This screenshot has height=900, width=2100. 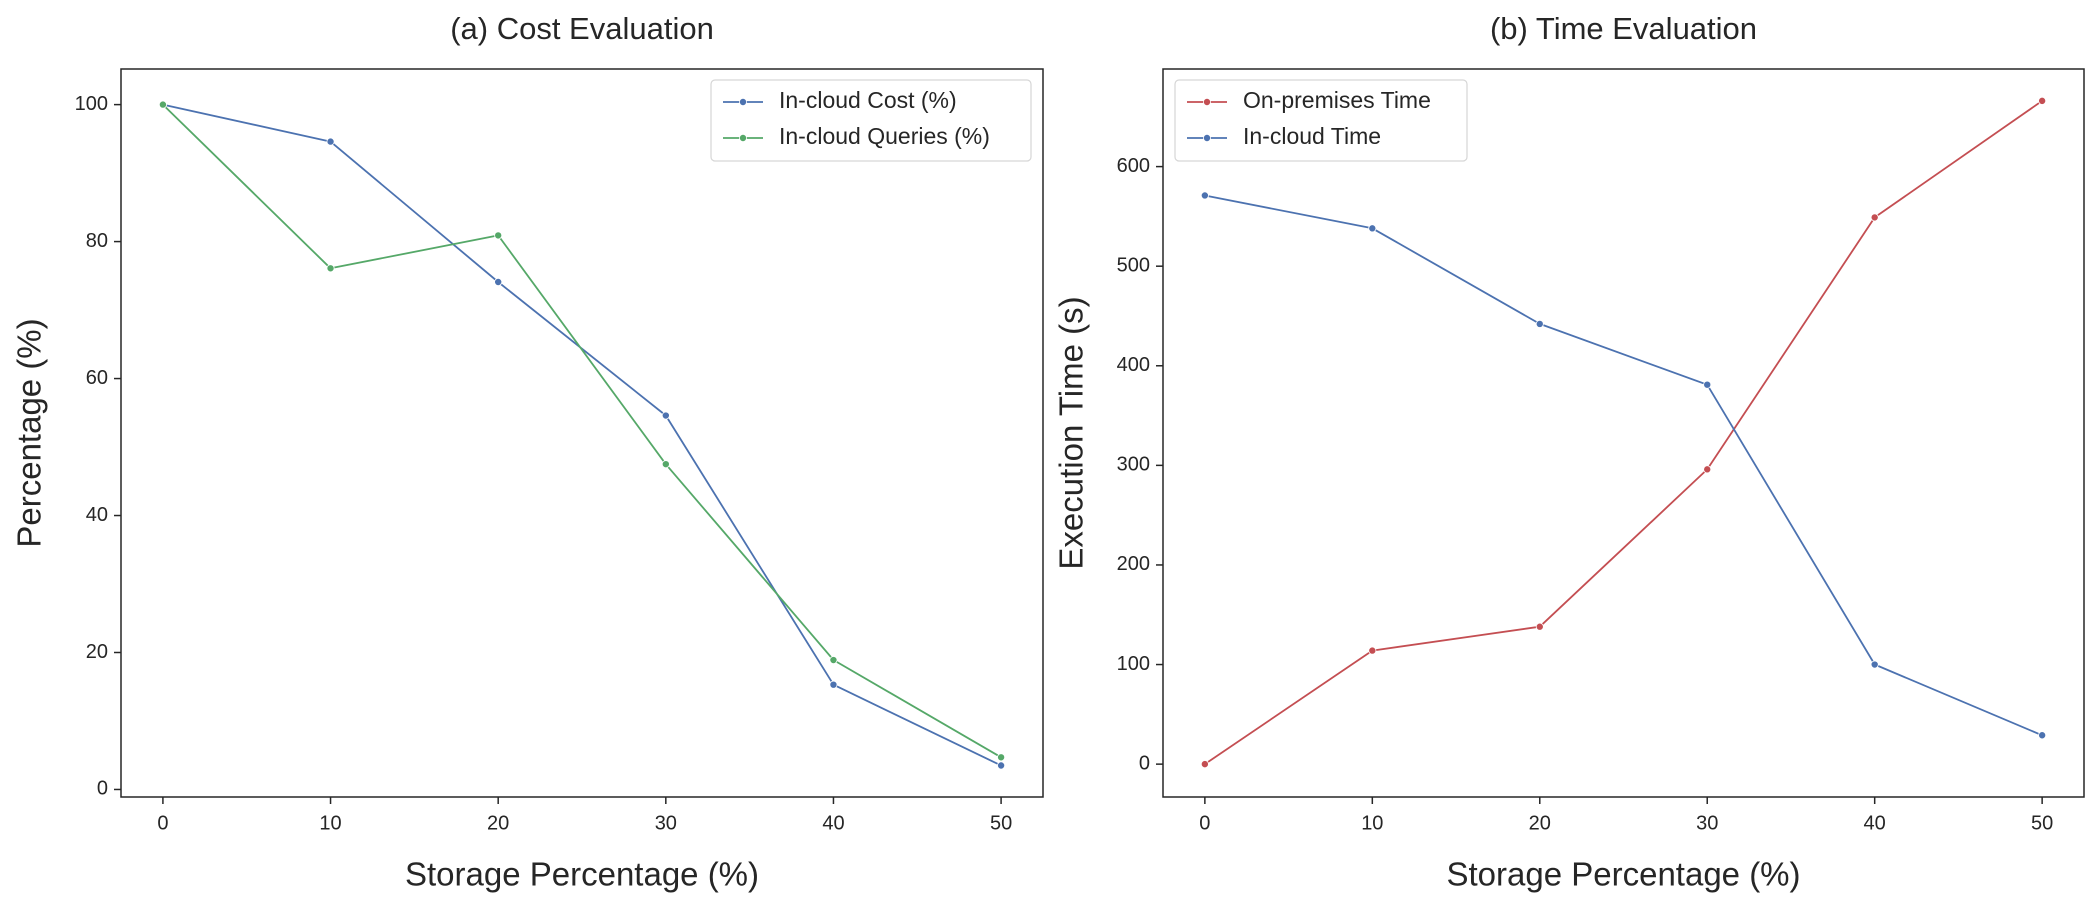 I want to click on time-legend-label: On-premises Time, so click(x=1337, y=100).